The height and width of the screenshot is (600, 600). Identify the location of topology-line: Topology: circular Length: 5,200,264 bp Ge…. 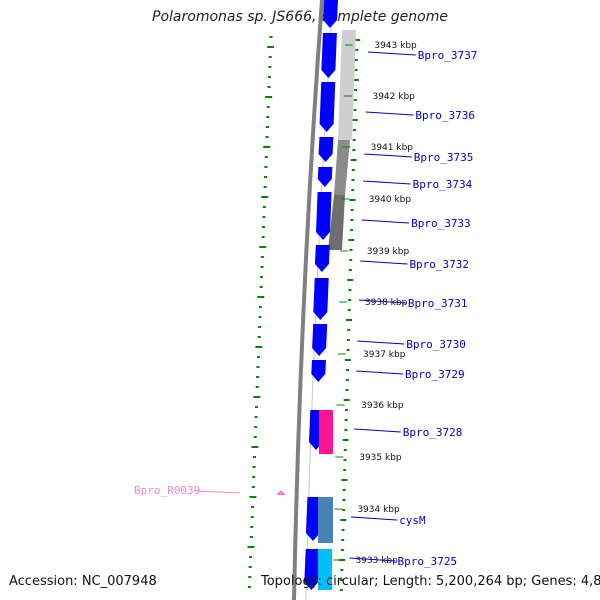
(430, 581).